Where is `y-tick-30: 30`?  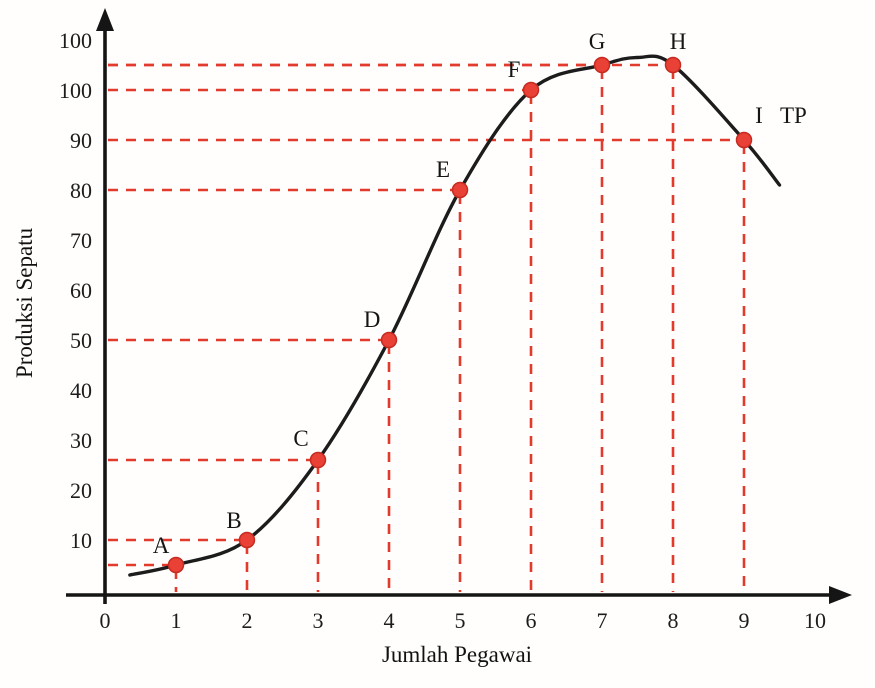
y-tick-30: 30 is located at coordinates (81, 440).